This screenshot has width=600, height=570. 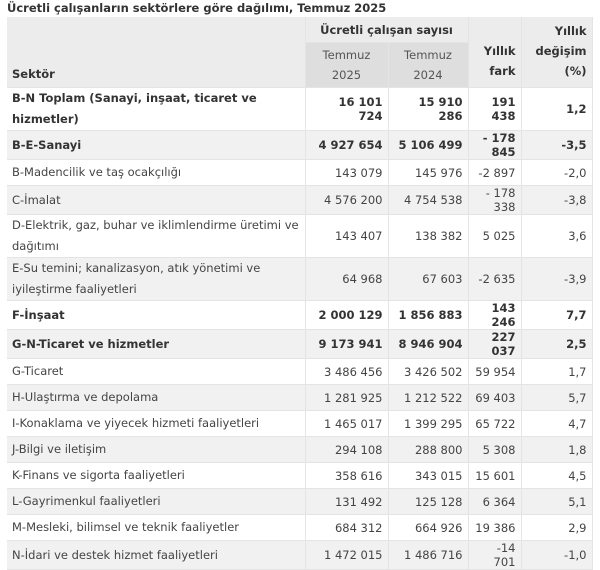 I want to click on value-2025-cell: 143 407, so click(x=347, y=236).